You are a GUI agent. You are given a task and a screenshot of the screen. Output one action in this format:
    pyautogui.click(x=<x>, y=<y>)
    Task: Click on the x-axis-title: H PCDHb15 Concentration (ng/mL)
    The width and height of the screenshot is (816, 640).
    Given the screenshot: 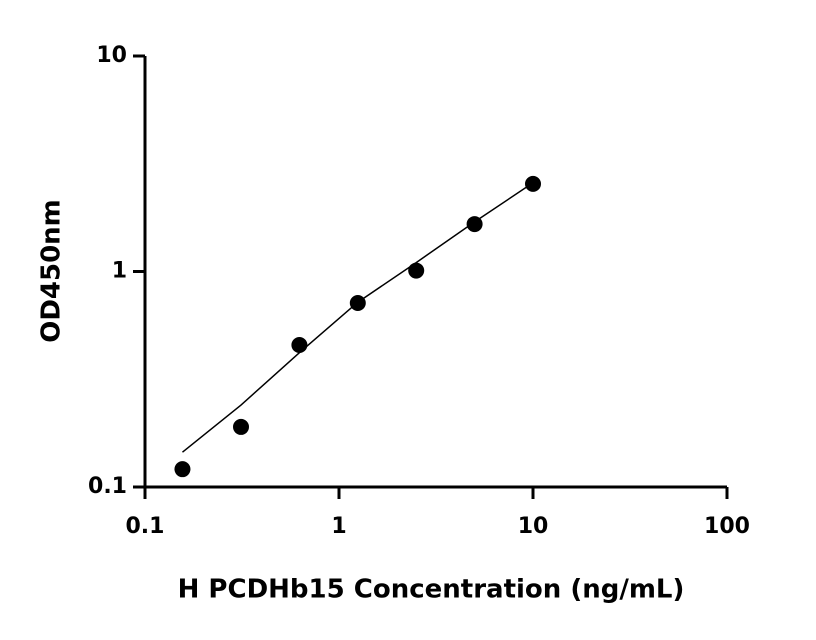 What is the action you would take?
    pyautogui.click(x=431, y=590)
    